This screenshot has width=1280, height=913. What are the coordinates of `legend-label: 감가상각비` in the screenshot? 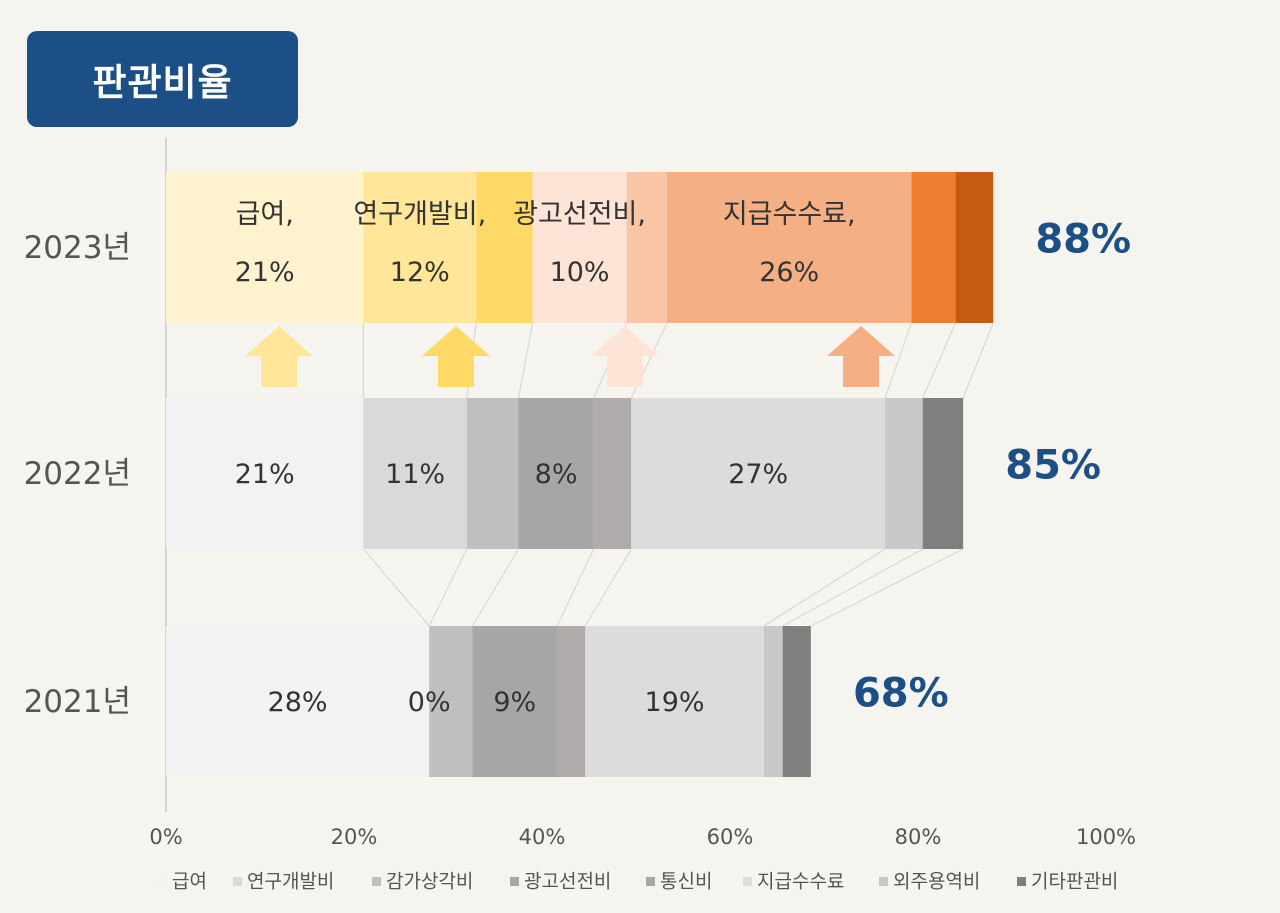 It's located at (429, 882).